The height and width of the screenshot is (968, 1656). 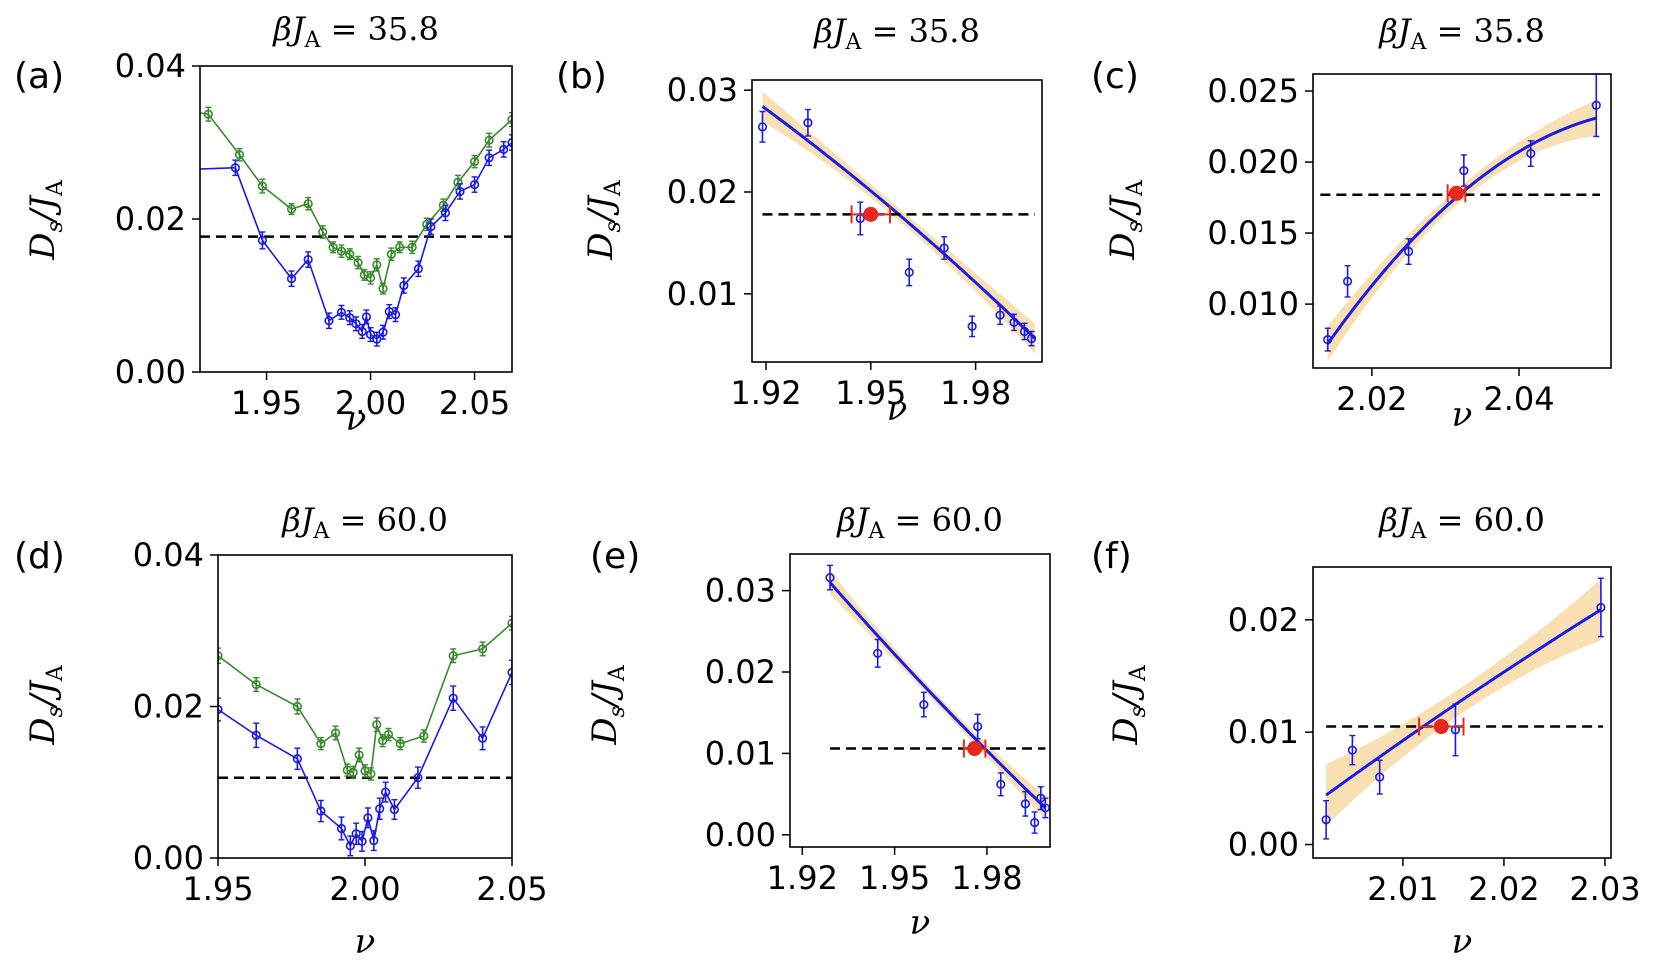 I want to click on y-tick-label: 0.010, so click(x=1253, y=304).